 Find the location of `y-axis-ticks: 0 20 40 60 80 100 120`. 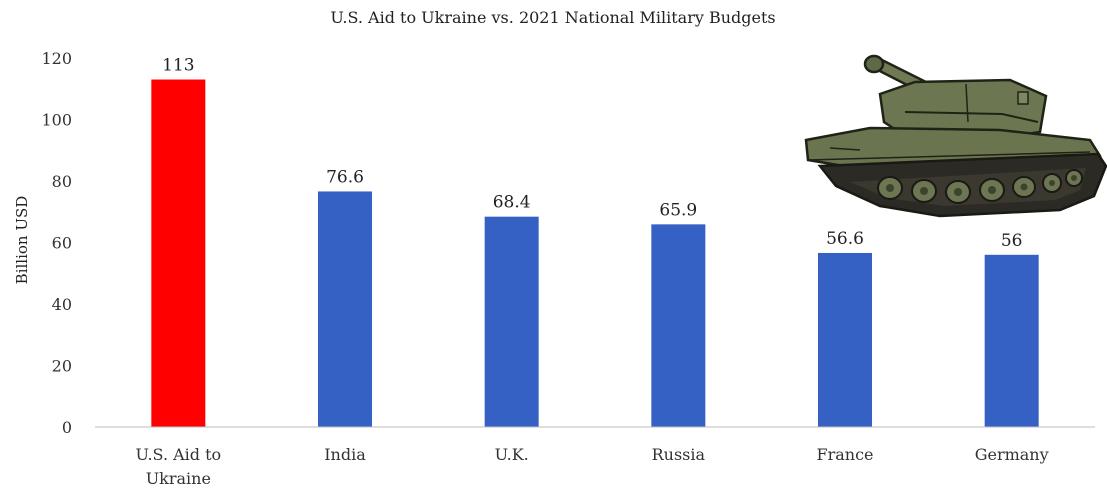

y-axis-ticks: 0 20 40 60 80 100 120 is located at coordinates (56, 243).